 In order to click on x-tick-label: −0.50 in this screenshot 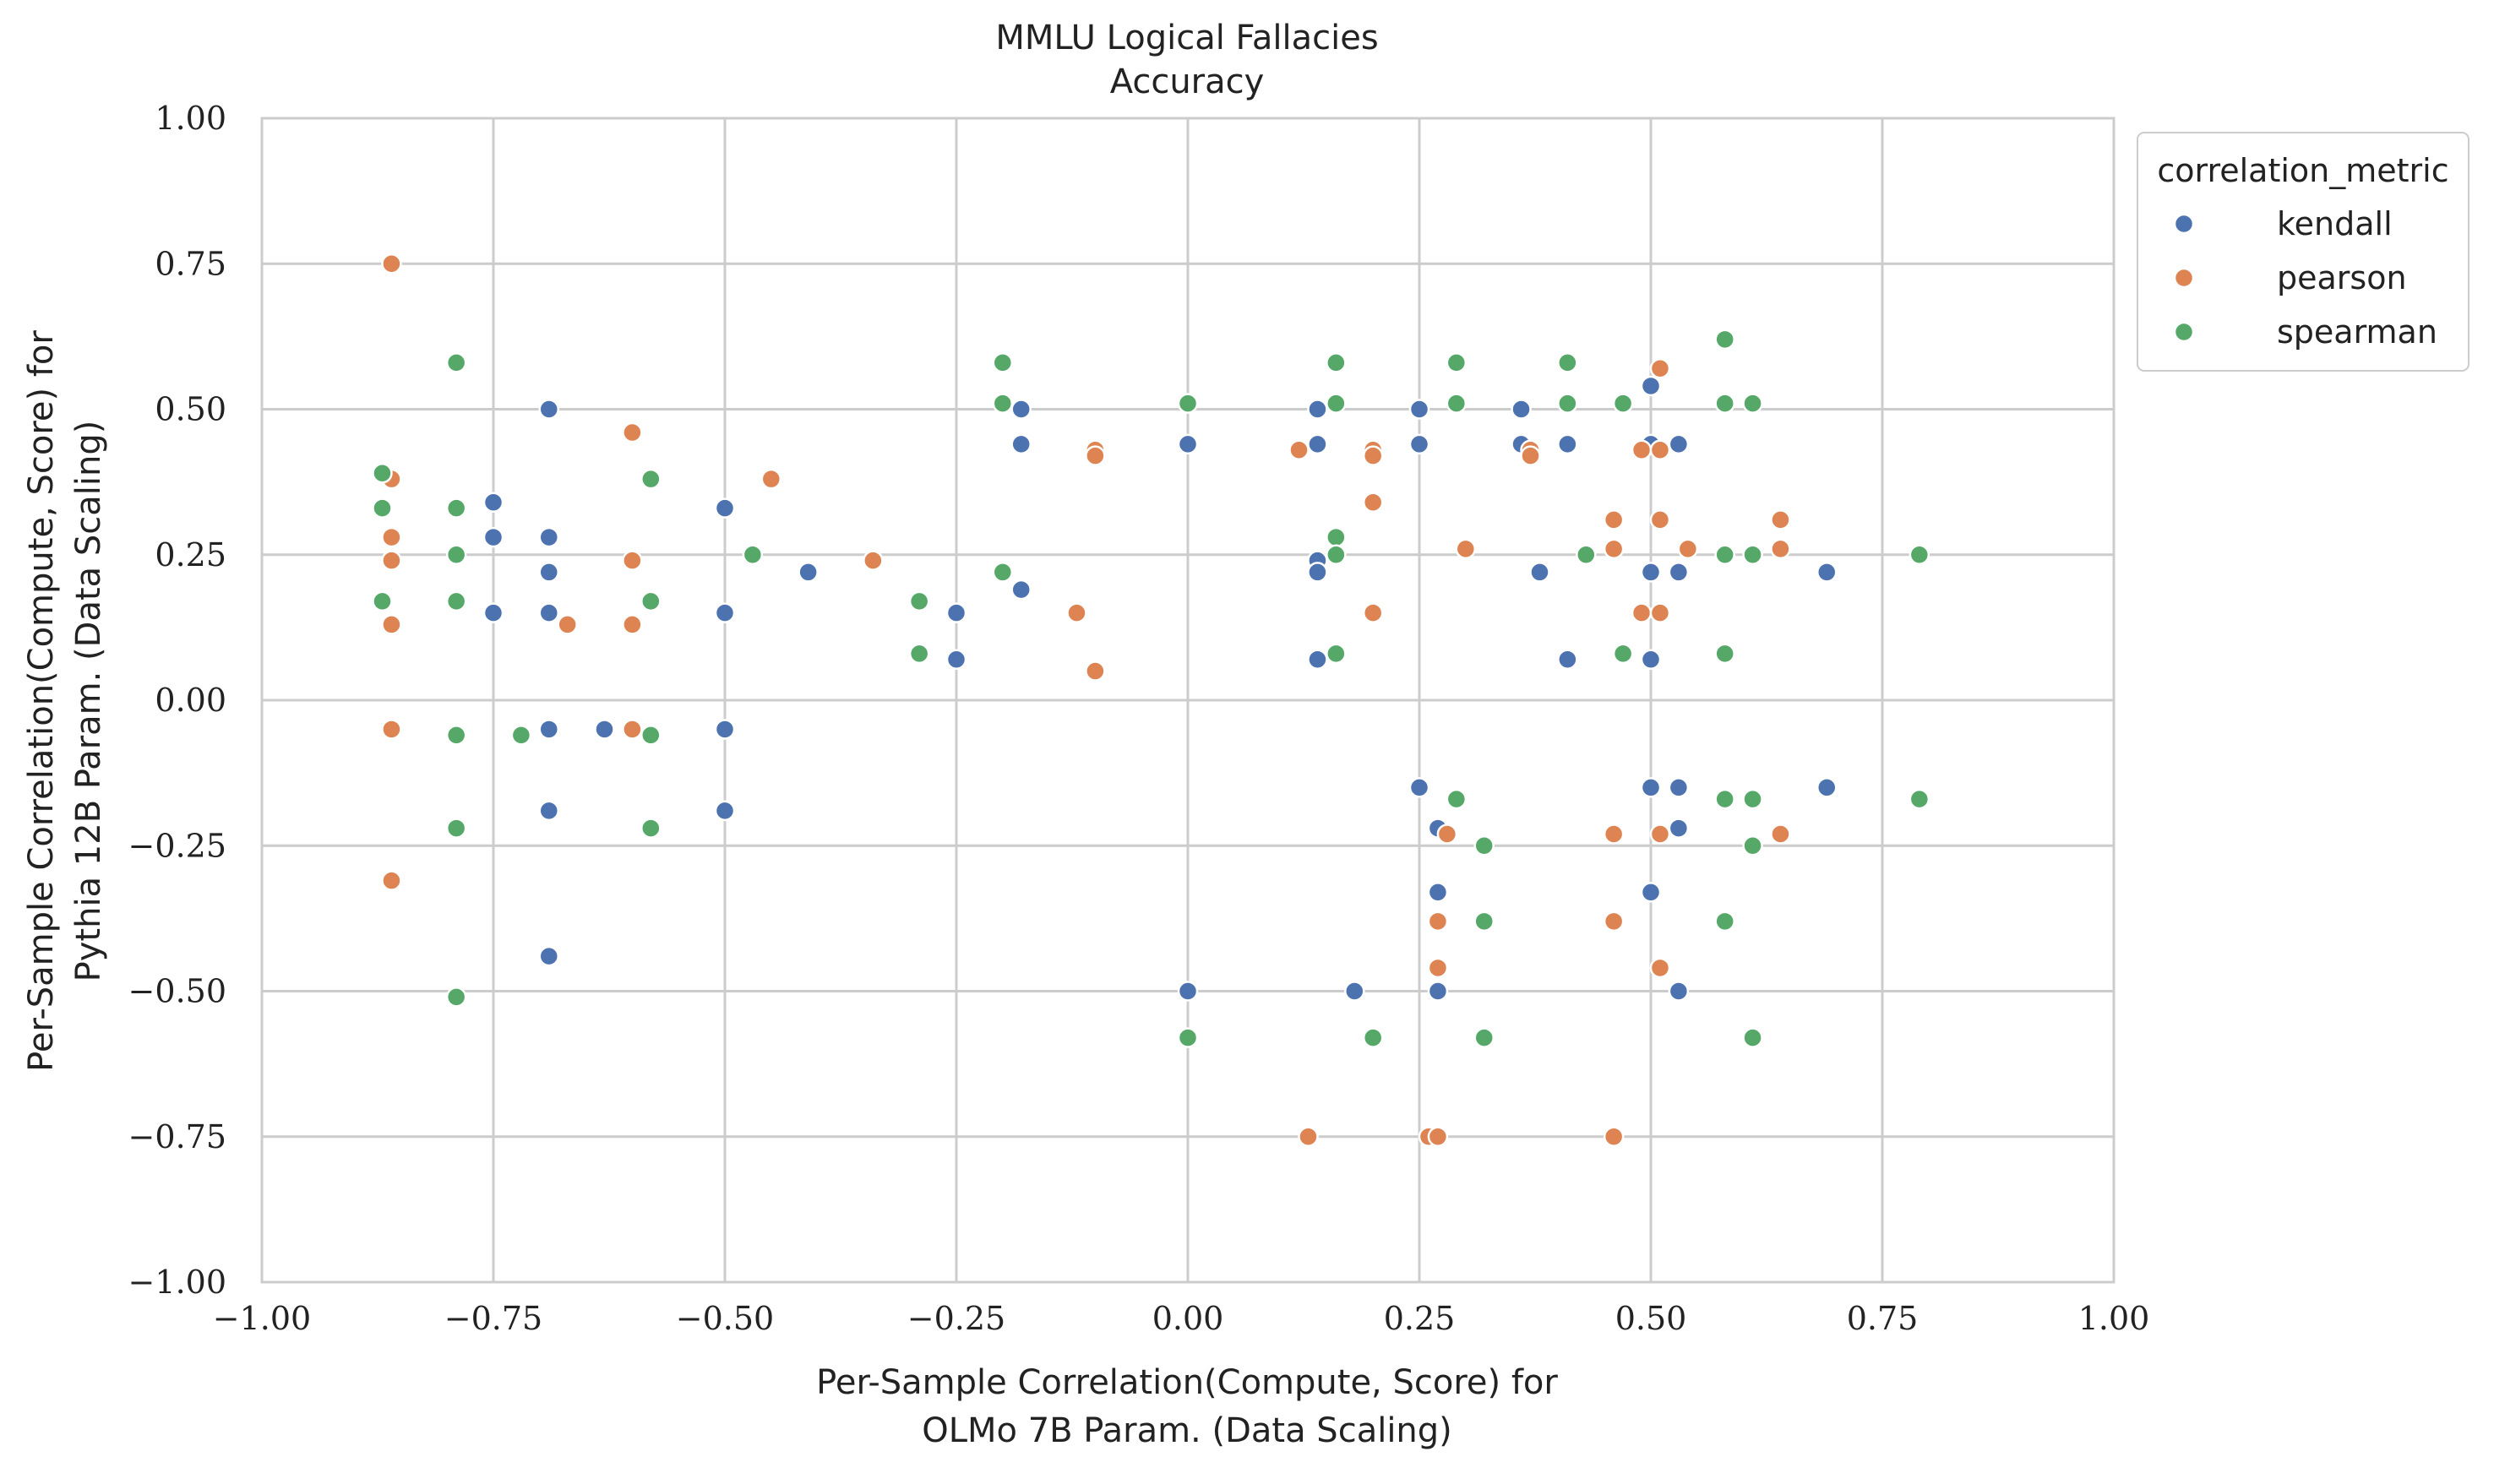, I will do `click(725, 1318)`.